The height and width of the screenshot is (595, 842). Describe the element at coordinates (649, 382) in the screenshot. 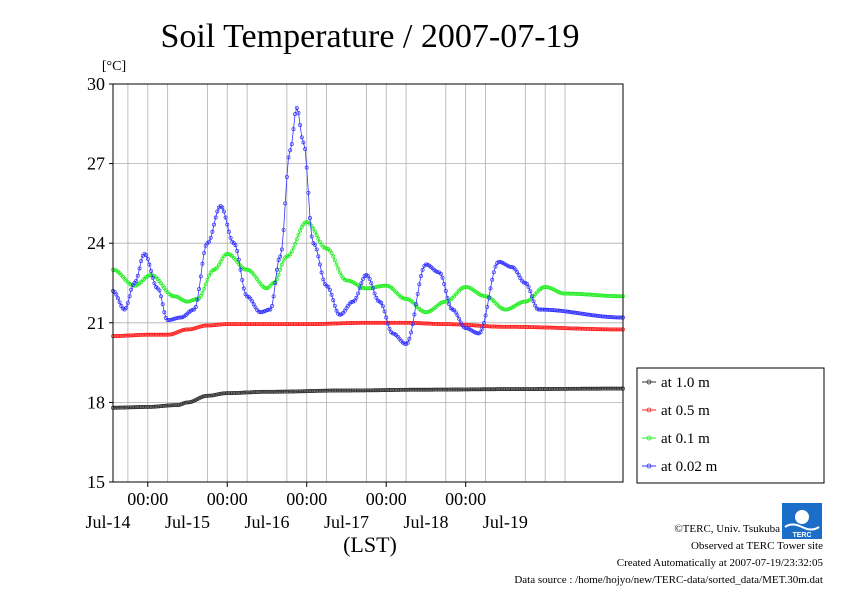

I see `legend-swatch-marker` at that location.